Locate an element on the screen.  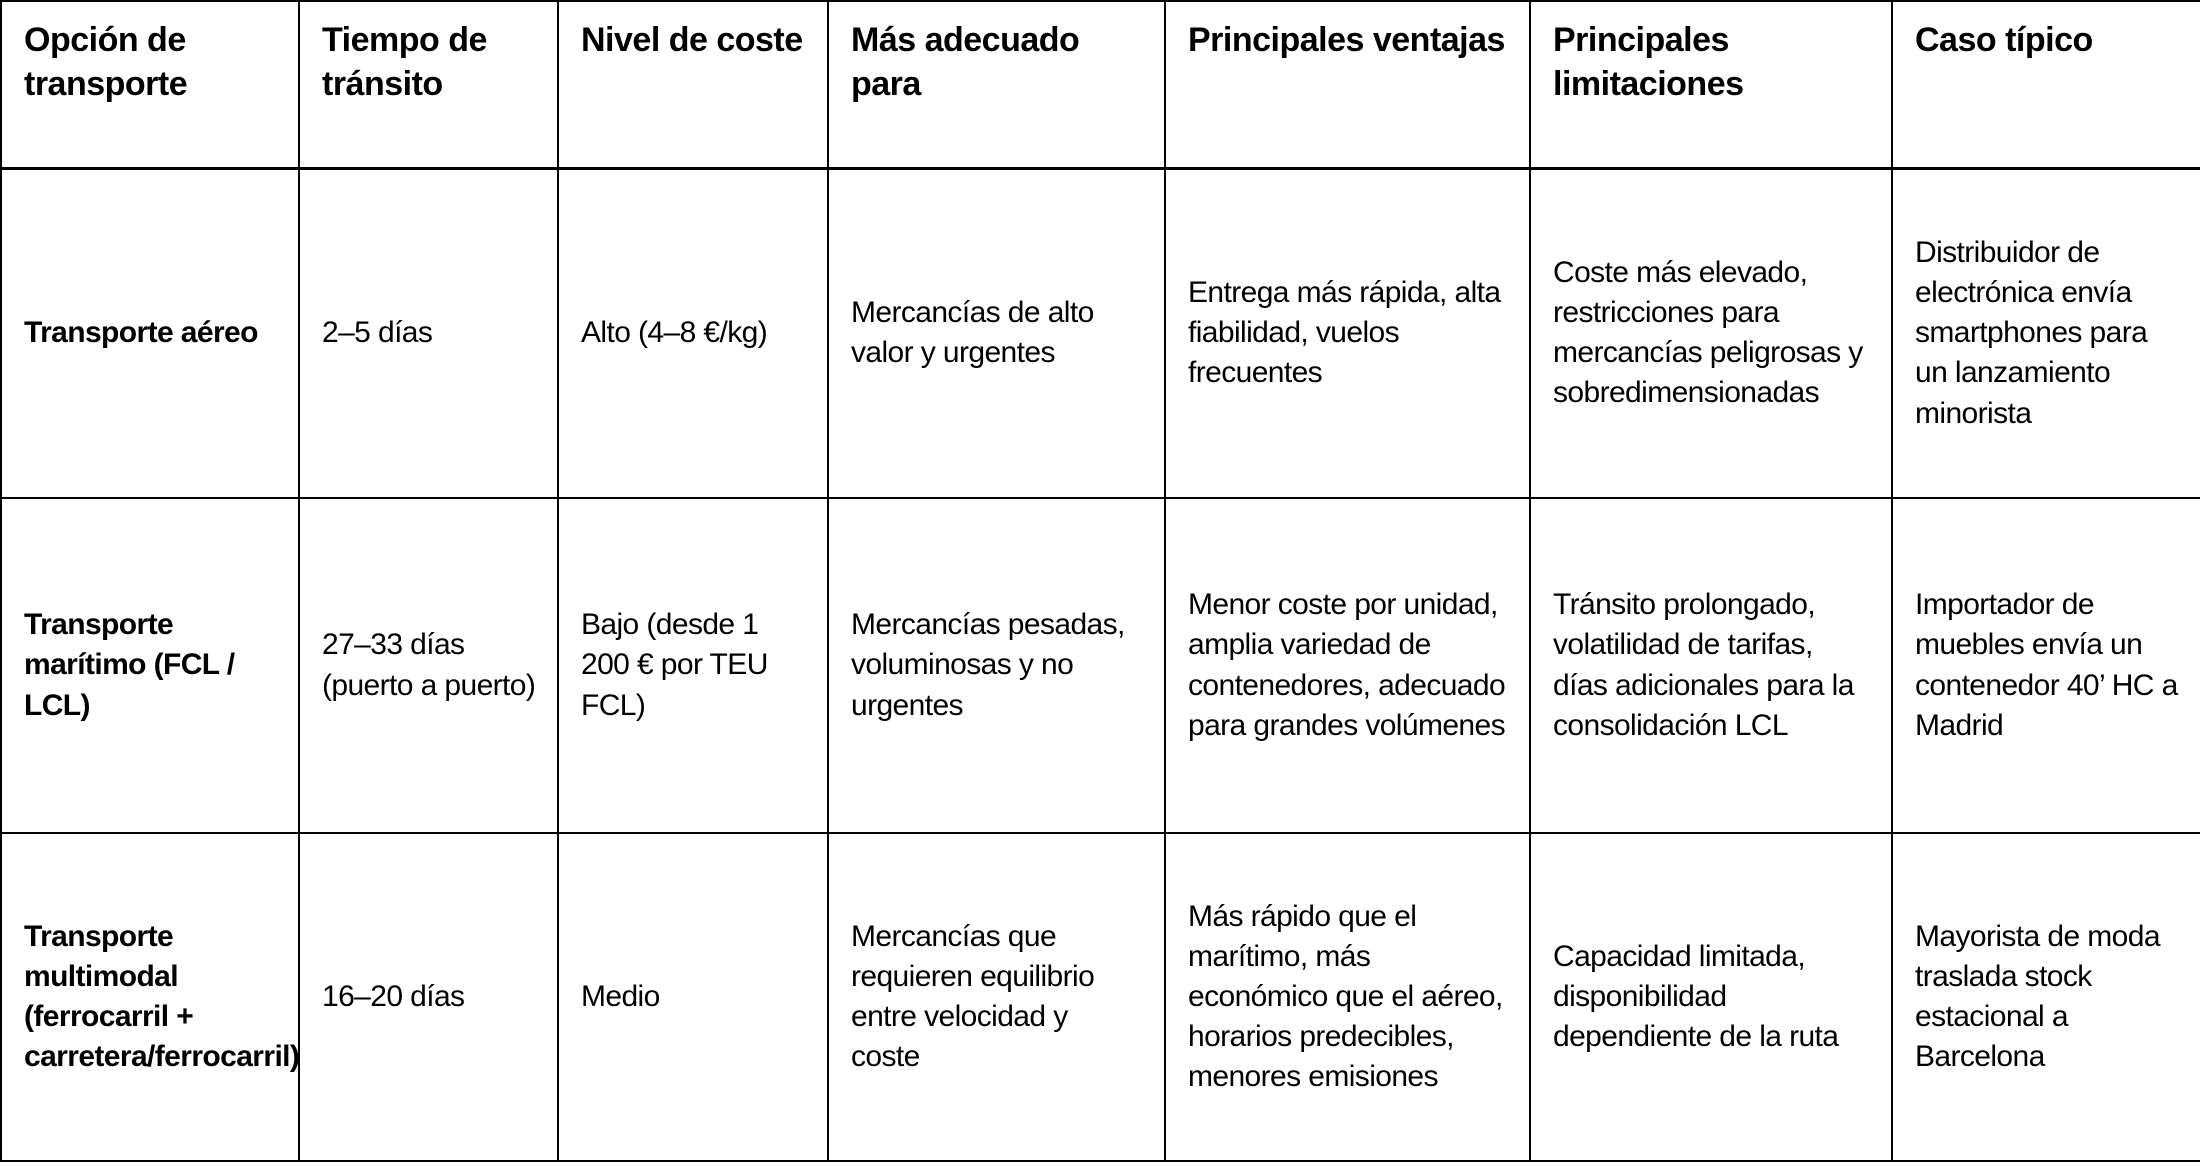
cell-multimodal-transit-time: 16–20 días is located at coordinates (428, 997).